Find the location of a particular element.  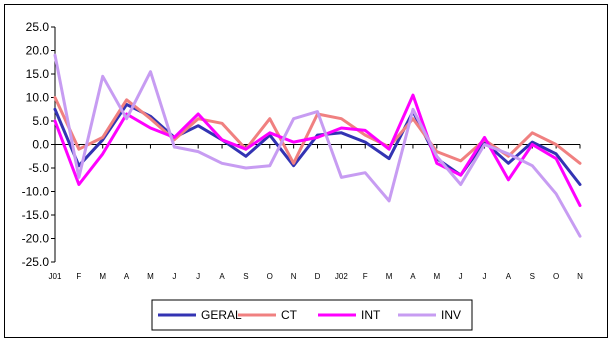

legend: GERAL CT INT INV is located at coordinates (312, 315).